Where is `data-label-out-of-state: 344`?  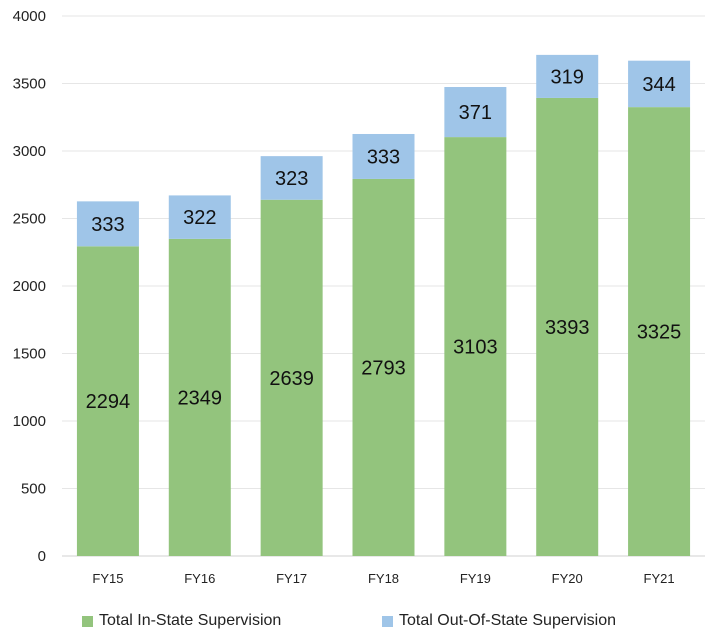
data-label-out-of-state: 344 is located at coordinates (658, 85).